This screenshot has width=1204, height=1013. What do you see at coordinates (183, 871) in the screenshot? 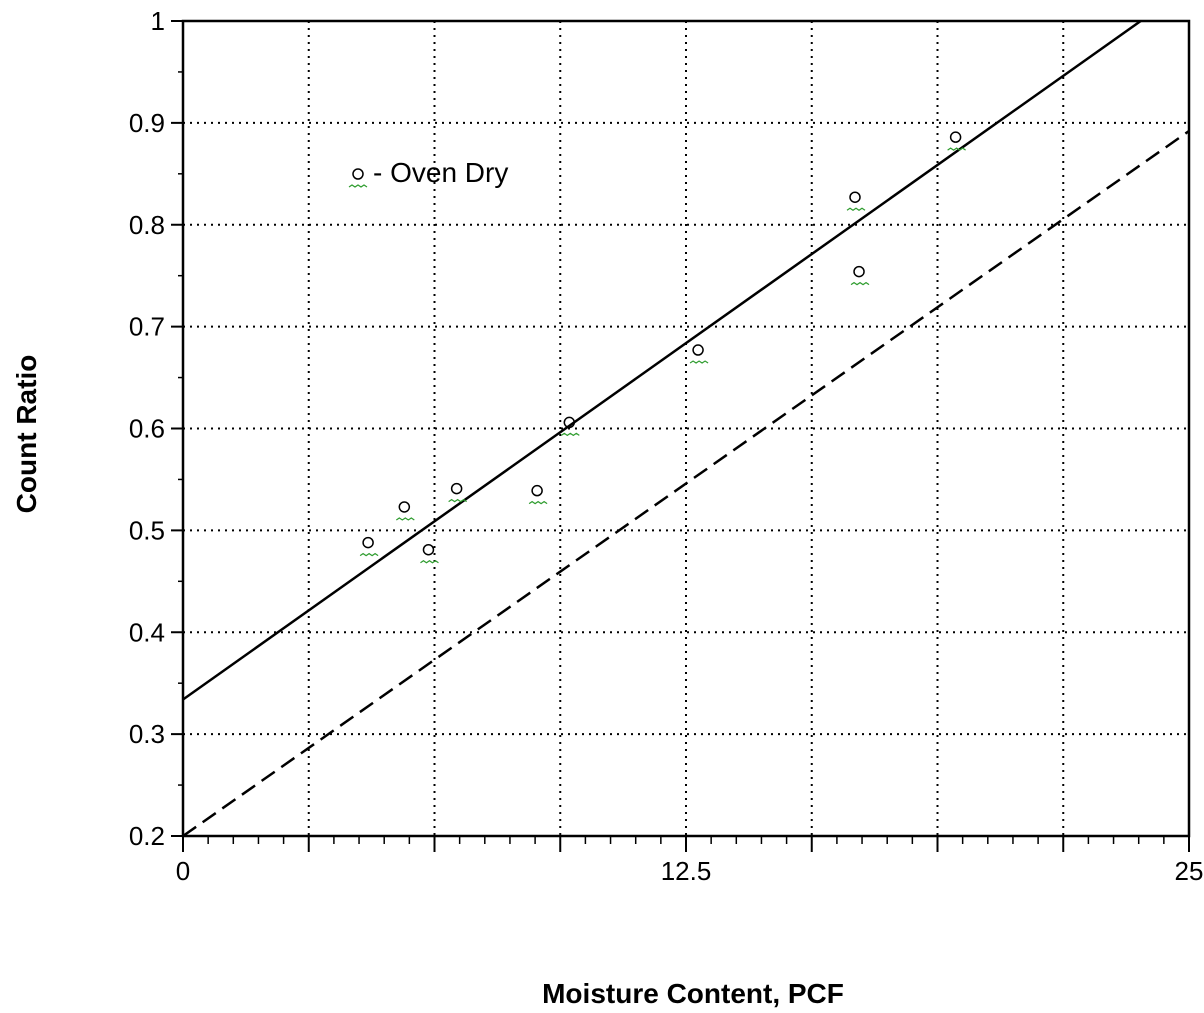
I see `x-tick-label: 0` at bounding box center [183, 871].